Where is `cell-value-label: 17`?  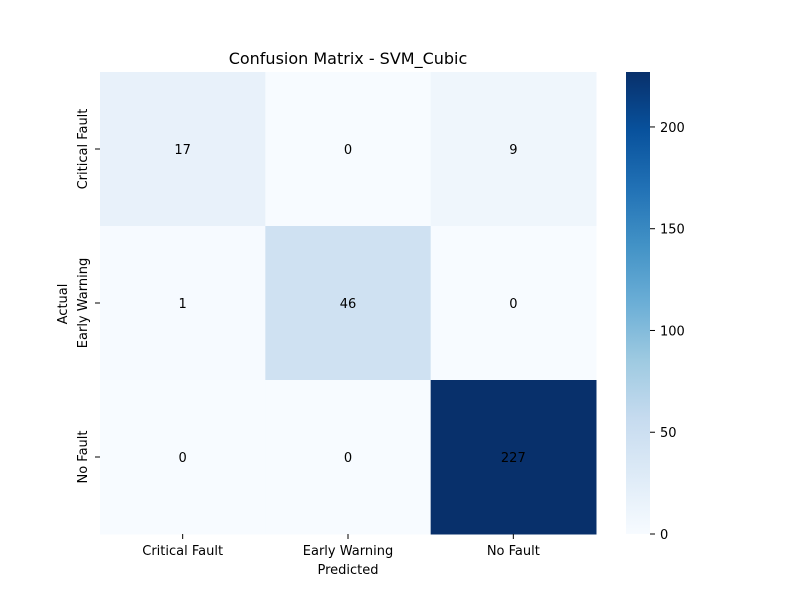
cell-value-label: 17 is located at coordinates (182, 150).